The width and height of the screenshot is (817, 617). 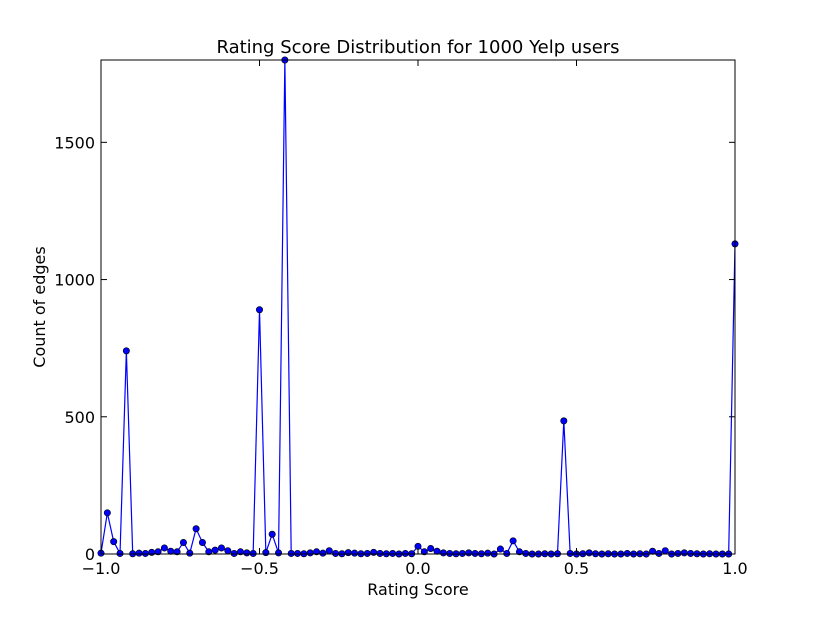 What do you see at coordinates (79, 417) in the screenshot?
I see `y-tick-label: 500` at bounding box center [79, 417].